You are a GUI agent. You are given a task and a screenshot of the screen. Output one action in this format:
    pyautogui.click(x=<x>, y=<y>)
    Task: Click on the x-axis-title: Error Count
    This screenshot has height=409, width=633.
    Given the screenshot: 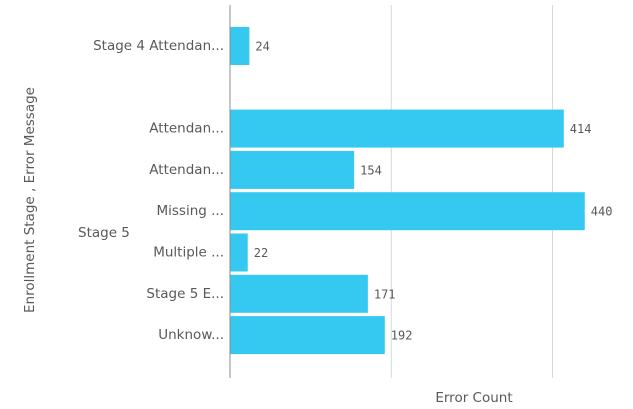 What is the action you would take?
    pyautogui.click(x=473, y=398)
    